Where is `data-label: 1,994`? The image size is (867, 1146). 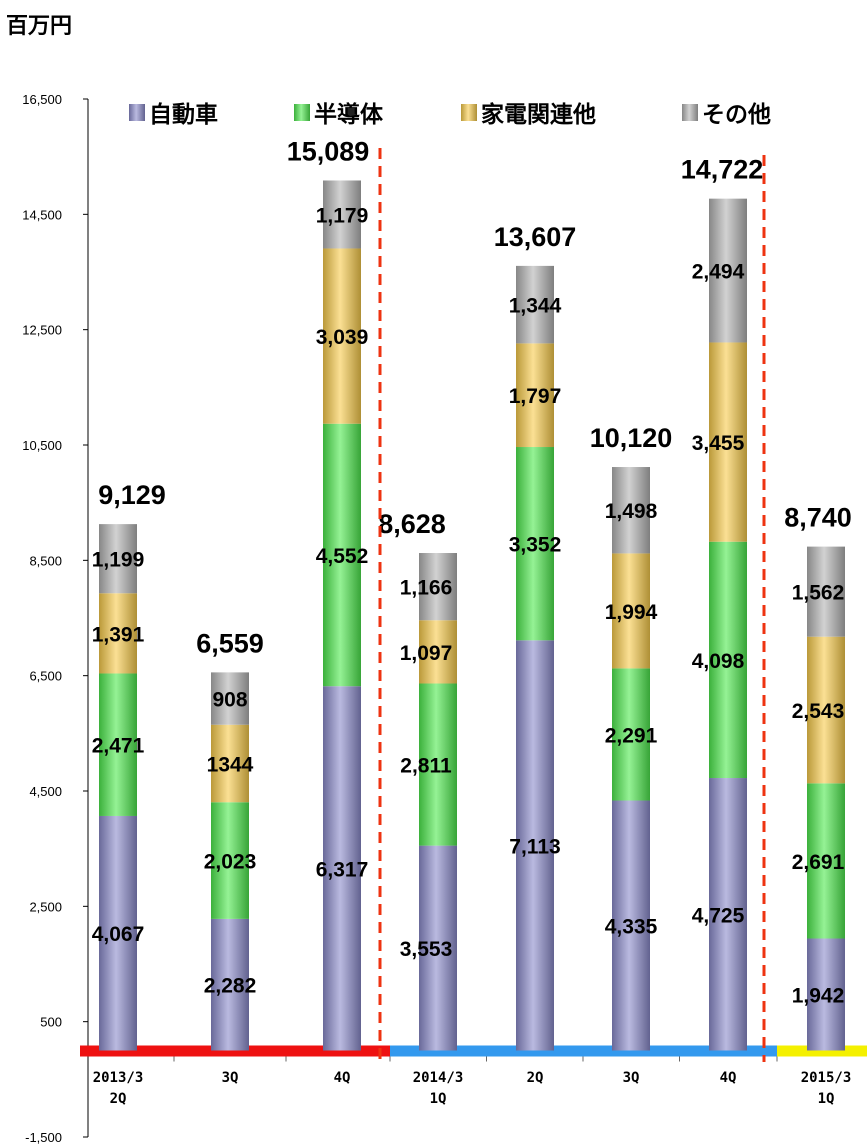
data-label: 1,994 is located at coordinates (631, 612).